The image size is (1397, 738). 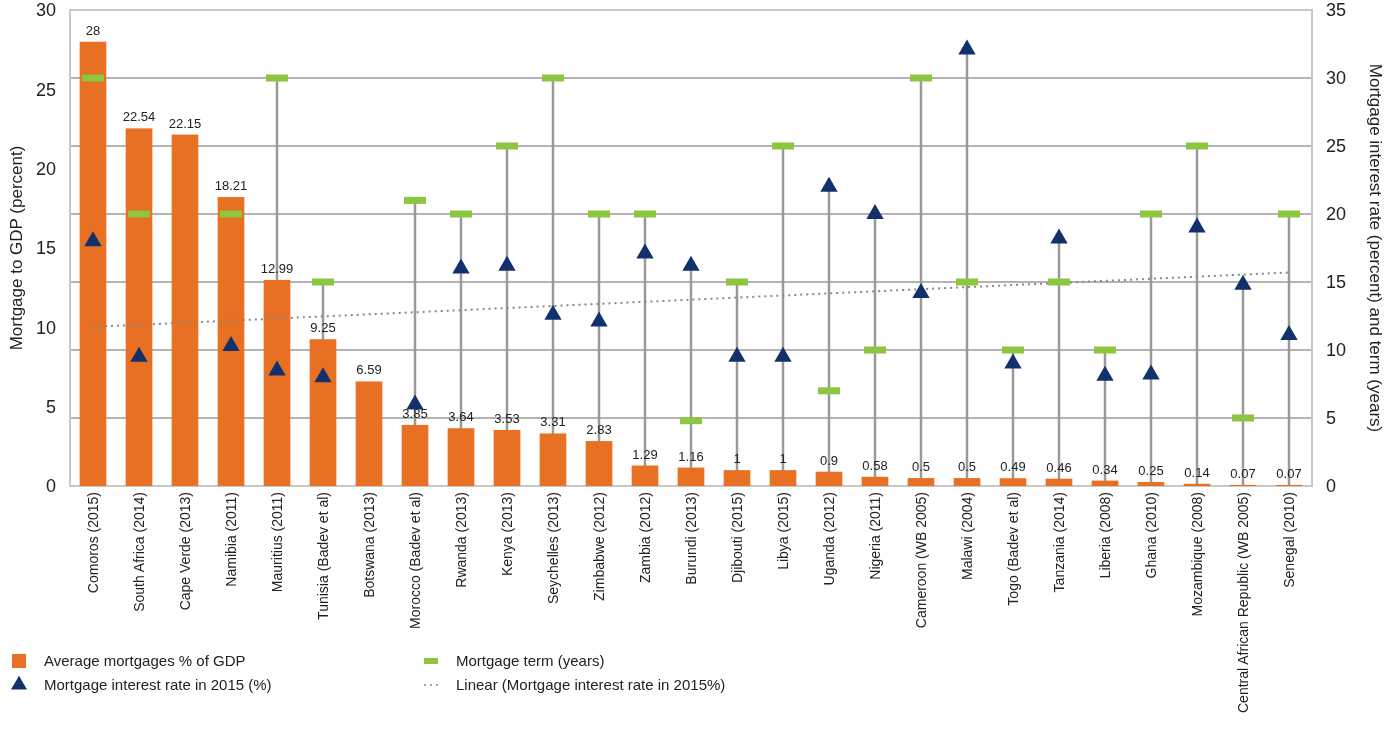 What do you see at coordinates (1336, 282) in the screenshot?
I see `y2-tick-label: 15` at bounding box center [1336, 282].